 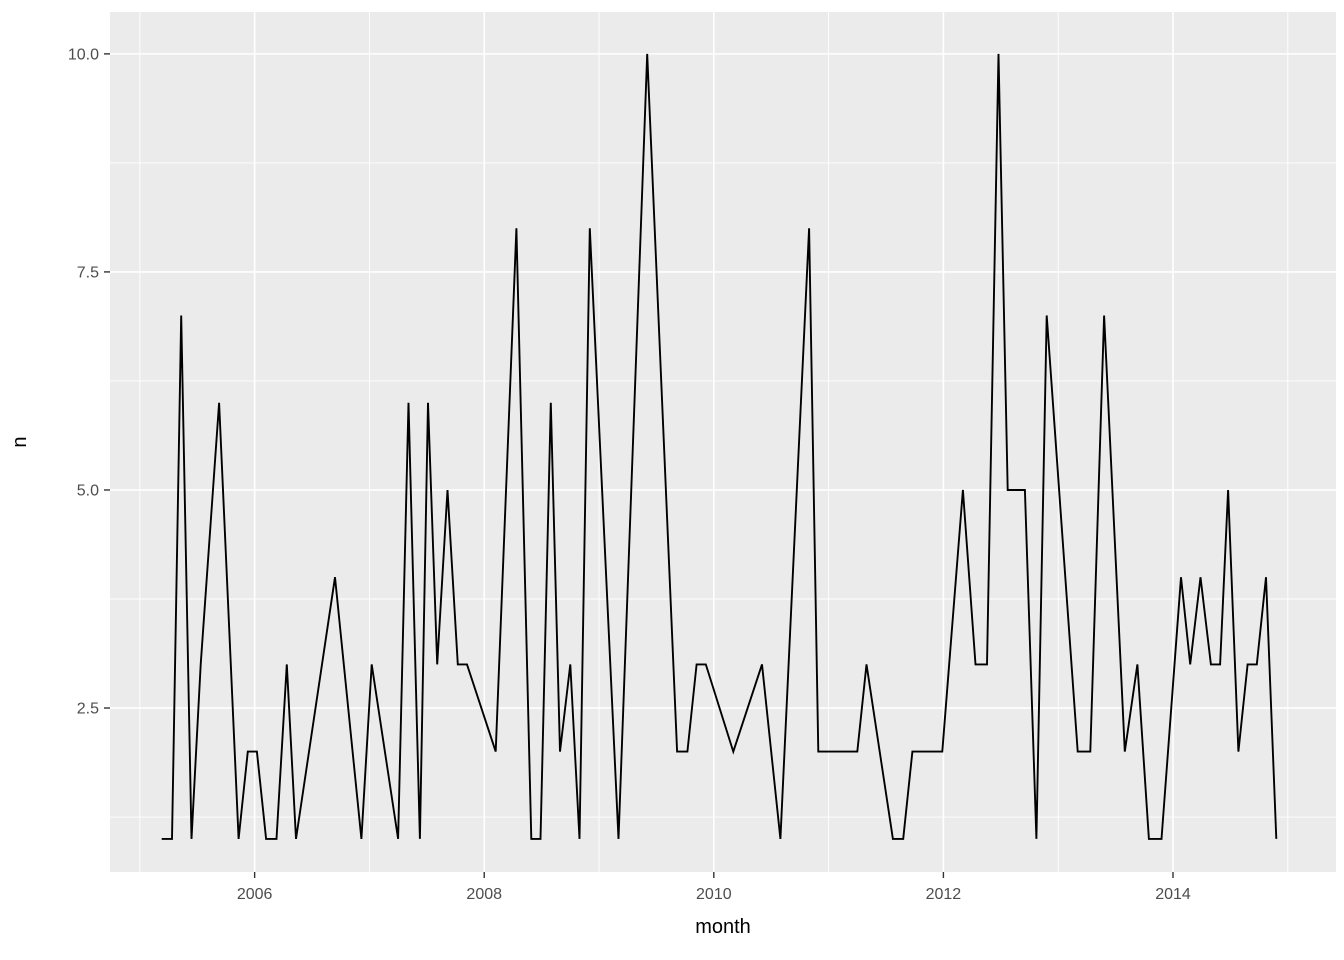 I want to click on x-tick-label: 2006, so click(x=255, y=894).